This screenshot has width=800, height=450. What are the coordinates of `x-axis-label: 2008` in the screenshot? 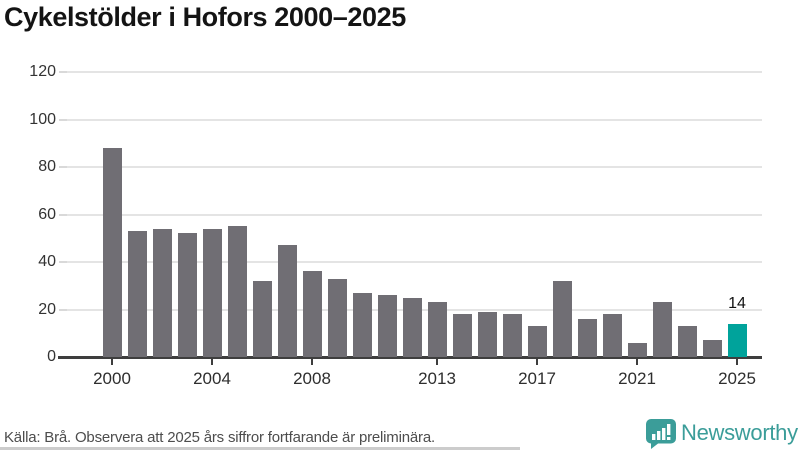 It's located at (312, 378).